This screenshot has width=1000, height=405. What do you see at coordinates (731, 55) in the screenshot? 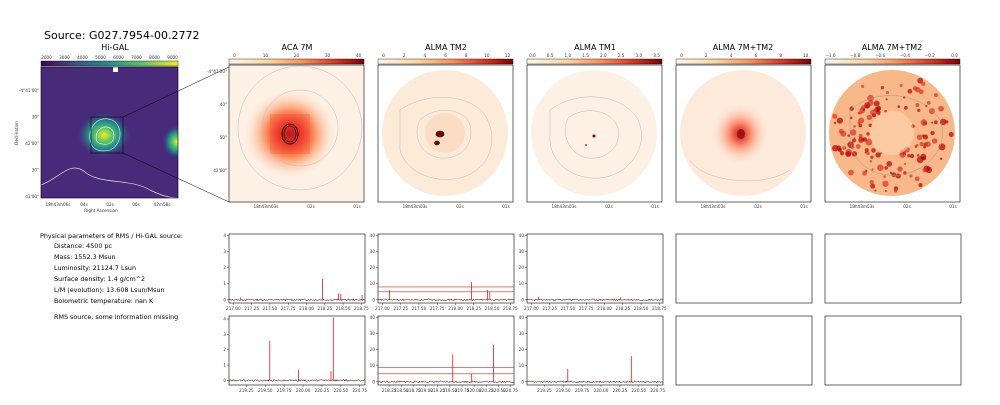
I see `colorbar-tick-label: 4` at bounding box center [731, 55].